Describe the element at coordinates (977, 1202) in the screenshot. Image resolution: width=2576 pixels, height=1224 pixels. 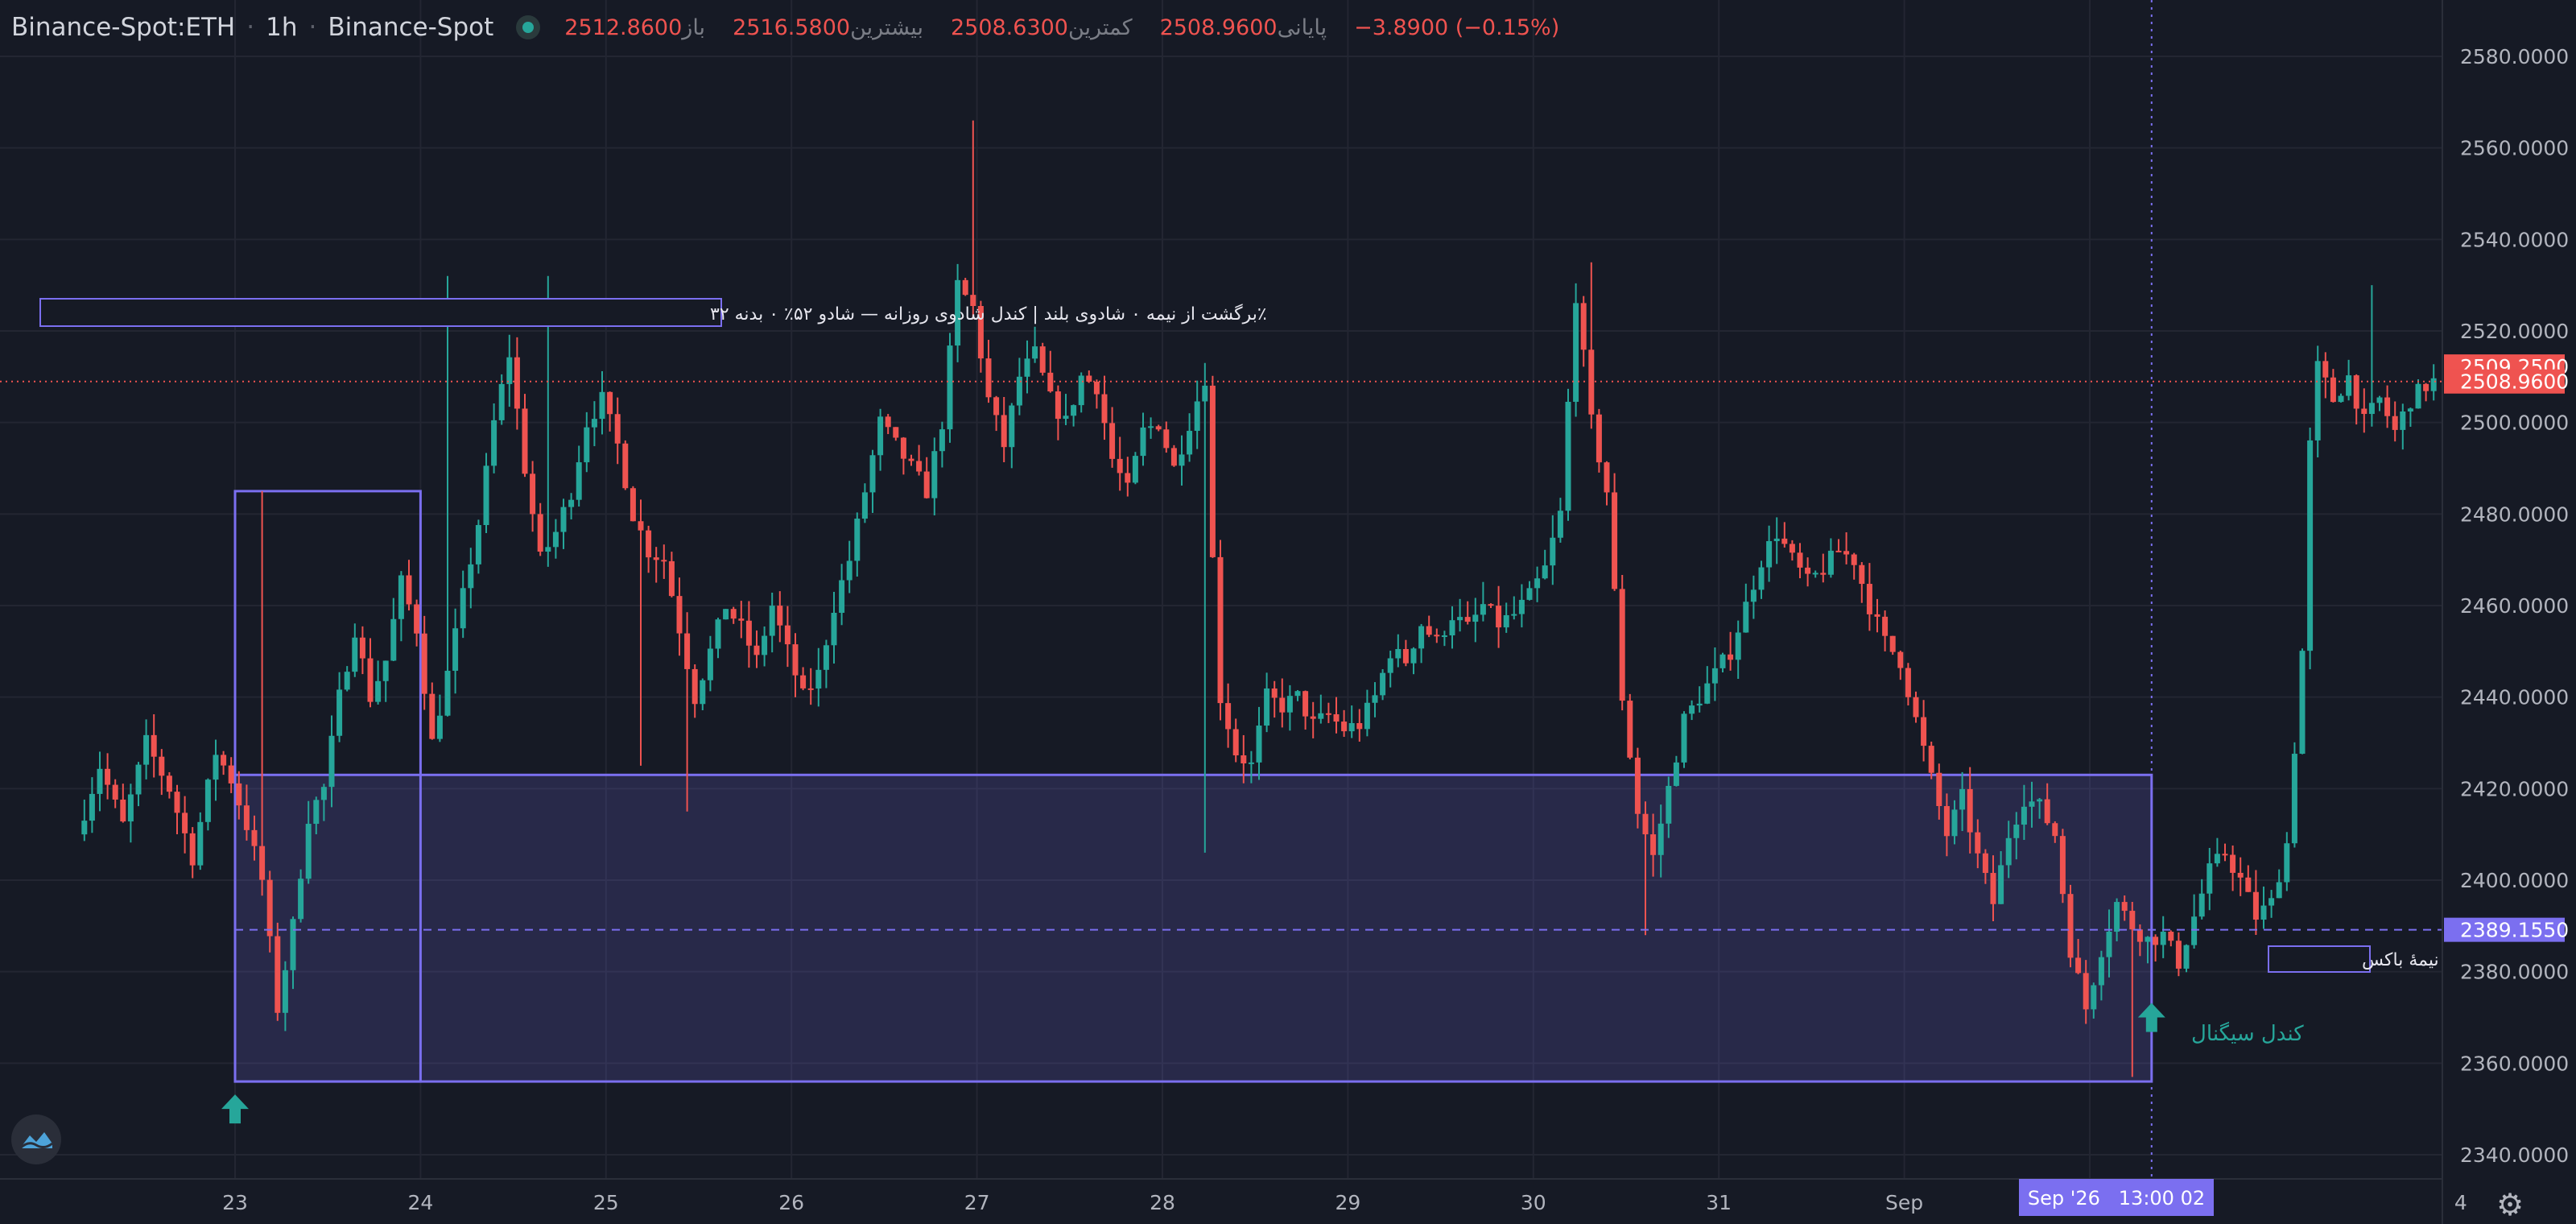
I see `x-tick-label: 27` at that location.